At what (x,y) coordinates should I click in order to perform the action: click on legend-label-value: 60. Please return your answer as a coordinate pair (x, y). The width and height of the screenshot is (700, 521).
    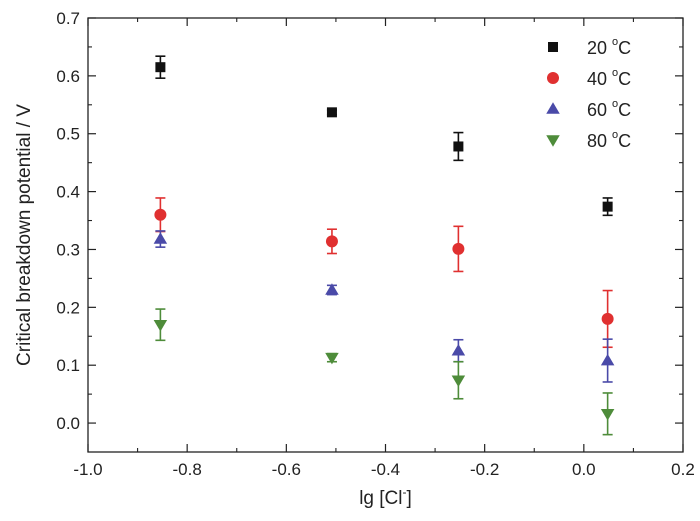
    Looking at the image, I should click on (599, 110).